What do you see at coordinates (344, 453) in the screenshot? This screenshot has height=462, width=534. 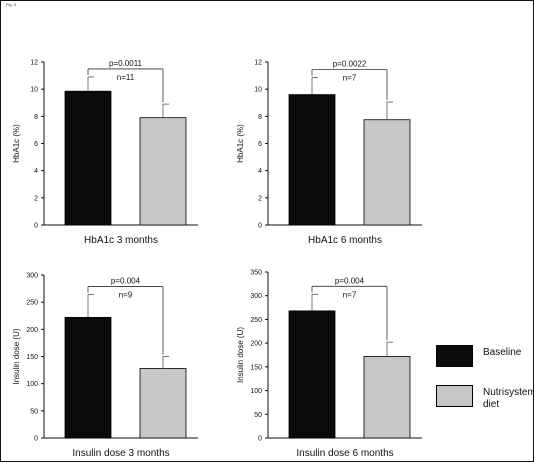 I see `chart-title: Insulin dose 6 months` at bounding box center [344, 453].